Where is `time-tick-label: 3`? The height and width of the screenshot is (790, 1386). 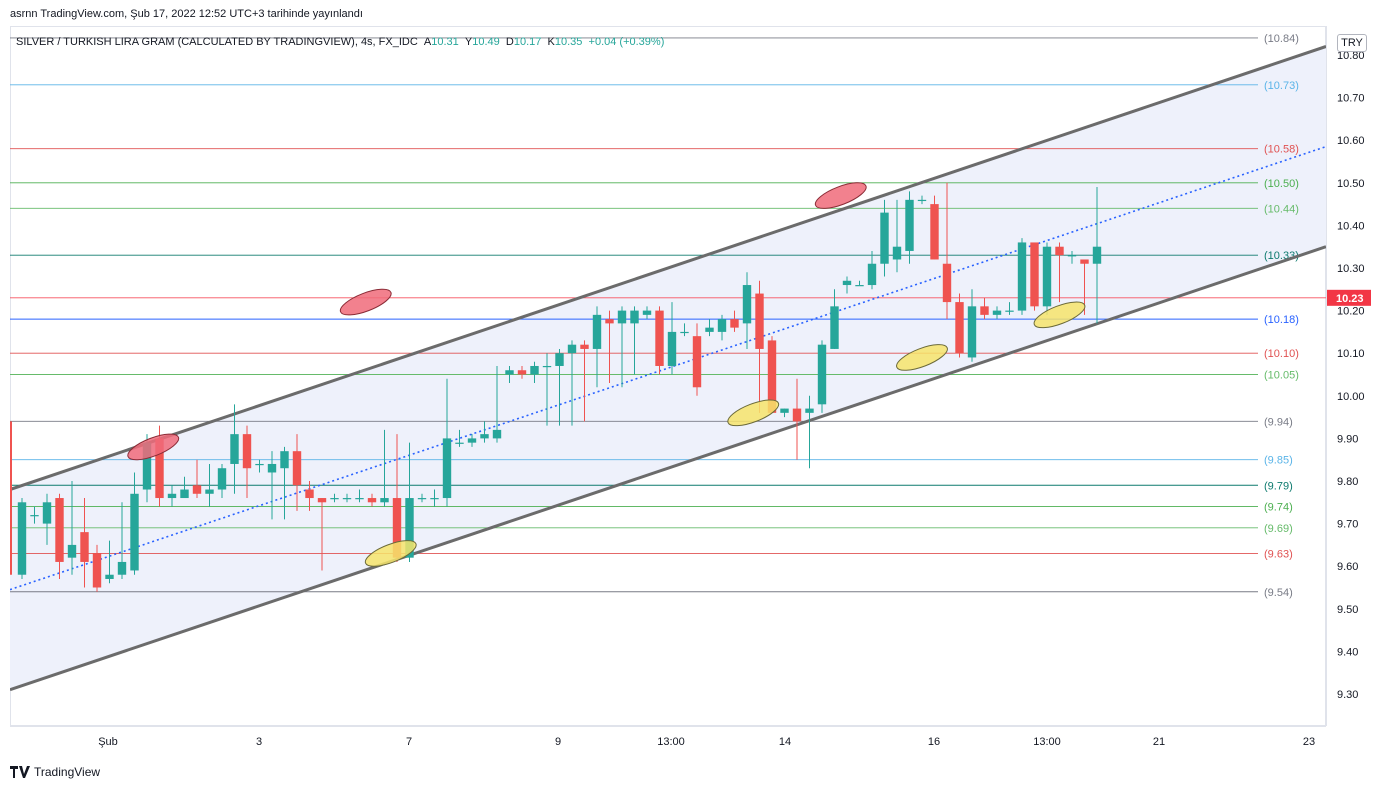 time-tick-label: 3 is located at coordinates (259, 742).